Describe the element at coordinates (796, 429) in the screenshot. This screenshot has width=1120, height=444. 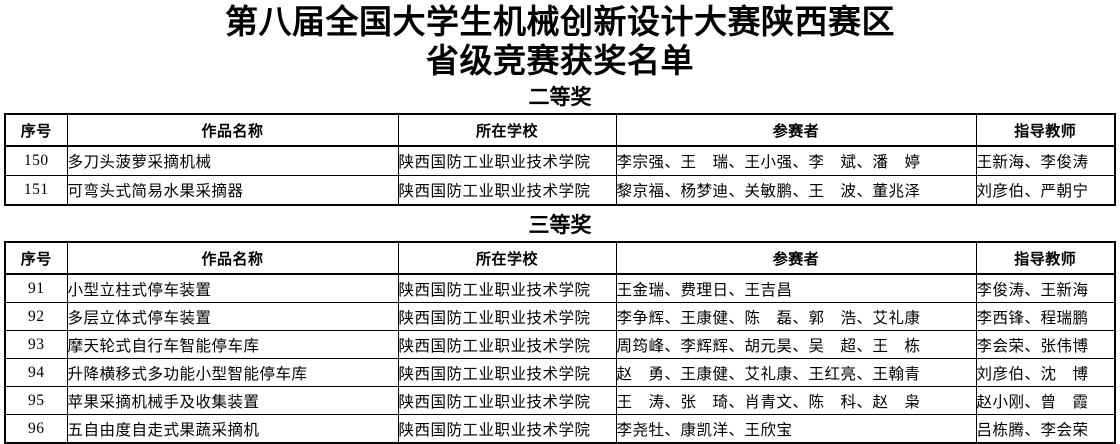
I see `cell-participants: 李尧牡、康凯洋、王欣宝` at that location.